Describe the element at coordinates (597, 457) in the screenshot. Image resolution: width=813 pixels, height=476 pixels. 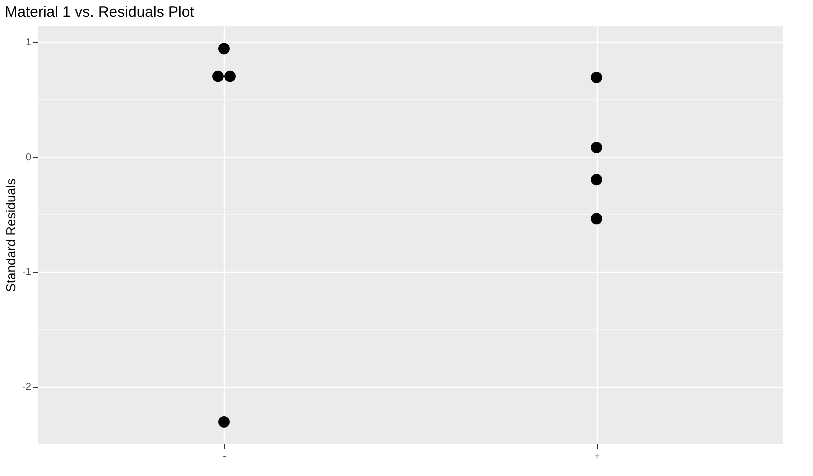
I see `x-tick-label: +` at that location.